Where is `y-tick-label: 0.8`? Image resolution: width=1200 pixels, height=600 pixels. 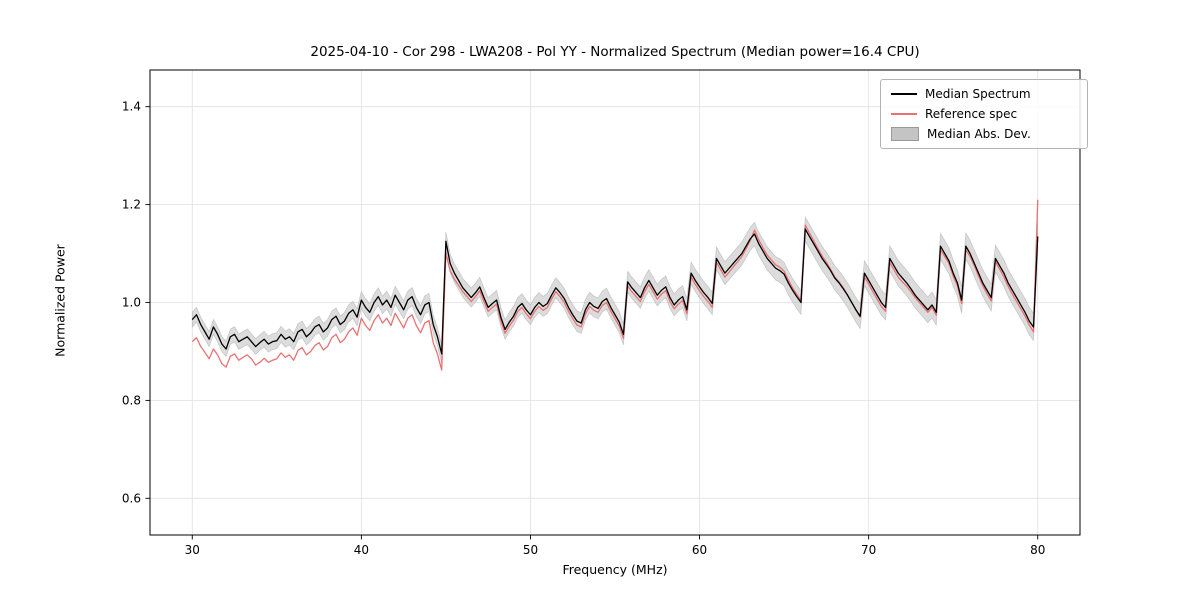
y-tick-label: 0.8 is located at coordinates (131, 400).